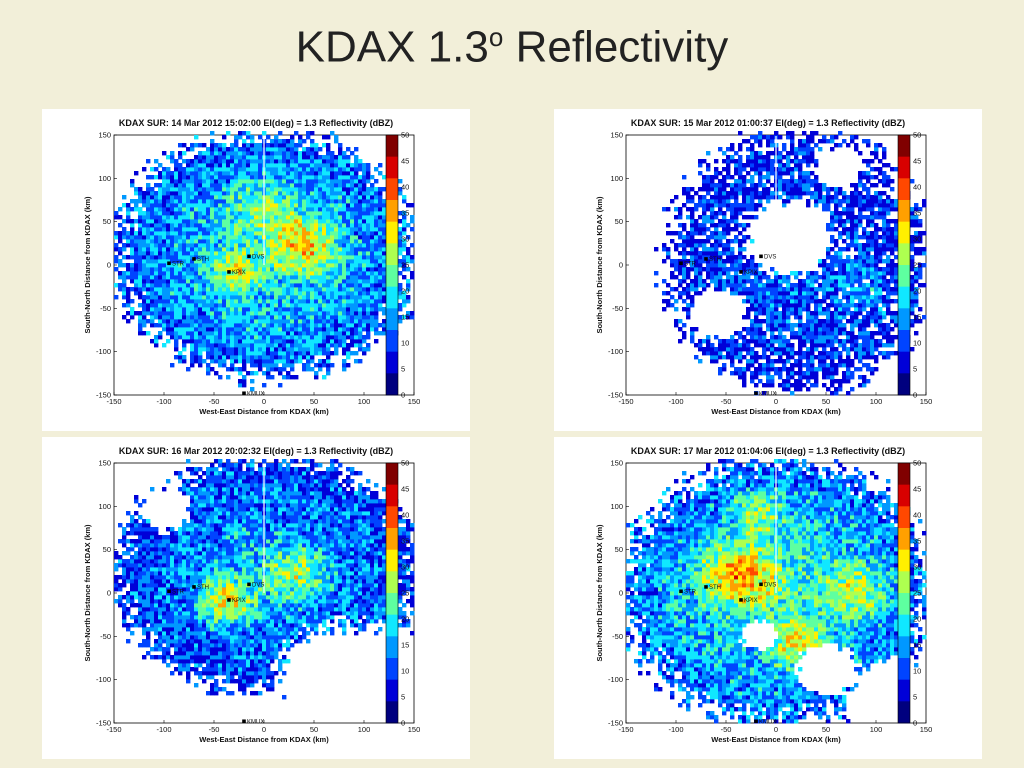  I want to click on x-axis-label: West-East Distance from KDAX (km), so click(776, 411).